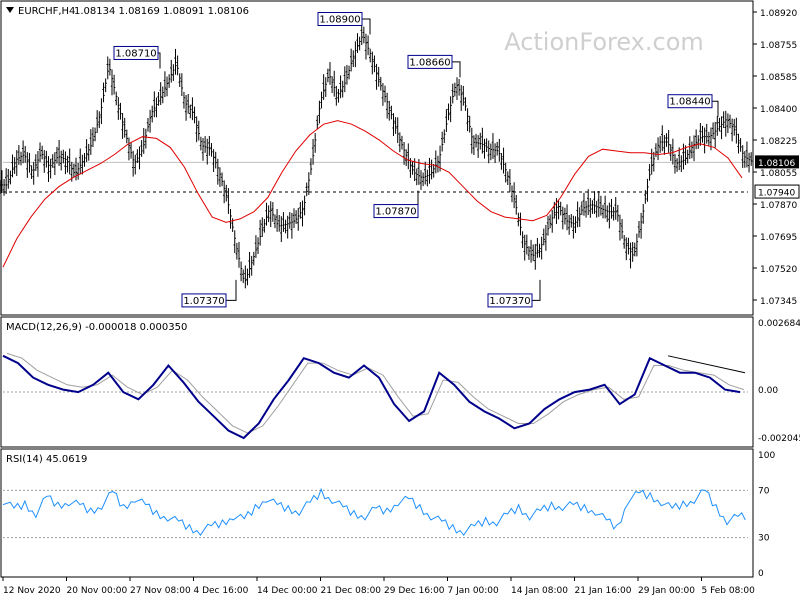 This screenshot has width=800, height=604. What do you see at coordinates (160, 591) in the screenshot?
I see `time-axis-label: 27 Nov 08:00` at bounding box center [160, 591].